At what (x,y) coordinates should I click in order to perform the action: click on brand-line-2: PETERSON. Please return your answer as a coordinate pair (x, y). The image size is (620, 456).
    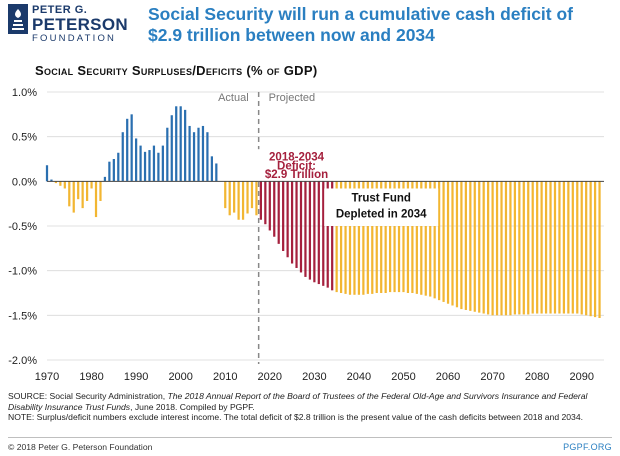
    Looking at the image, I should click on (80, 24).